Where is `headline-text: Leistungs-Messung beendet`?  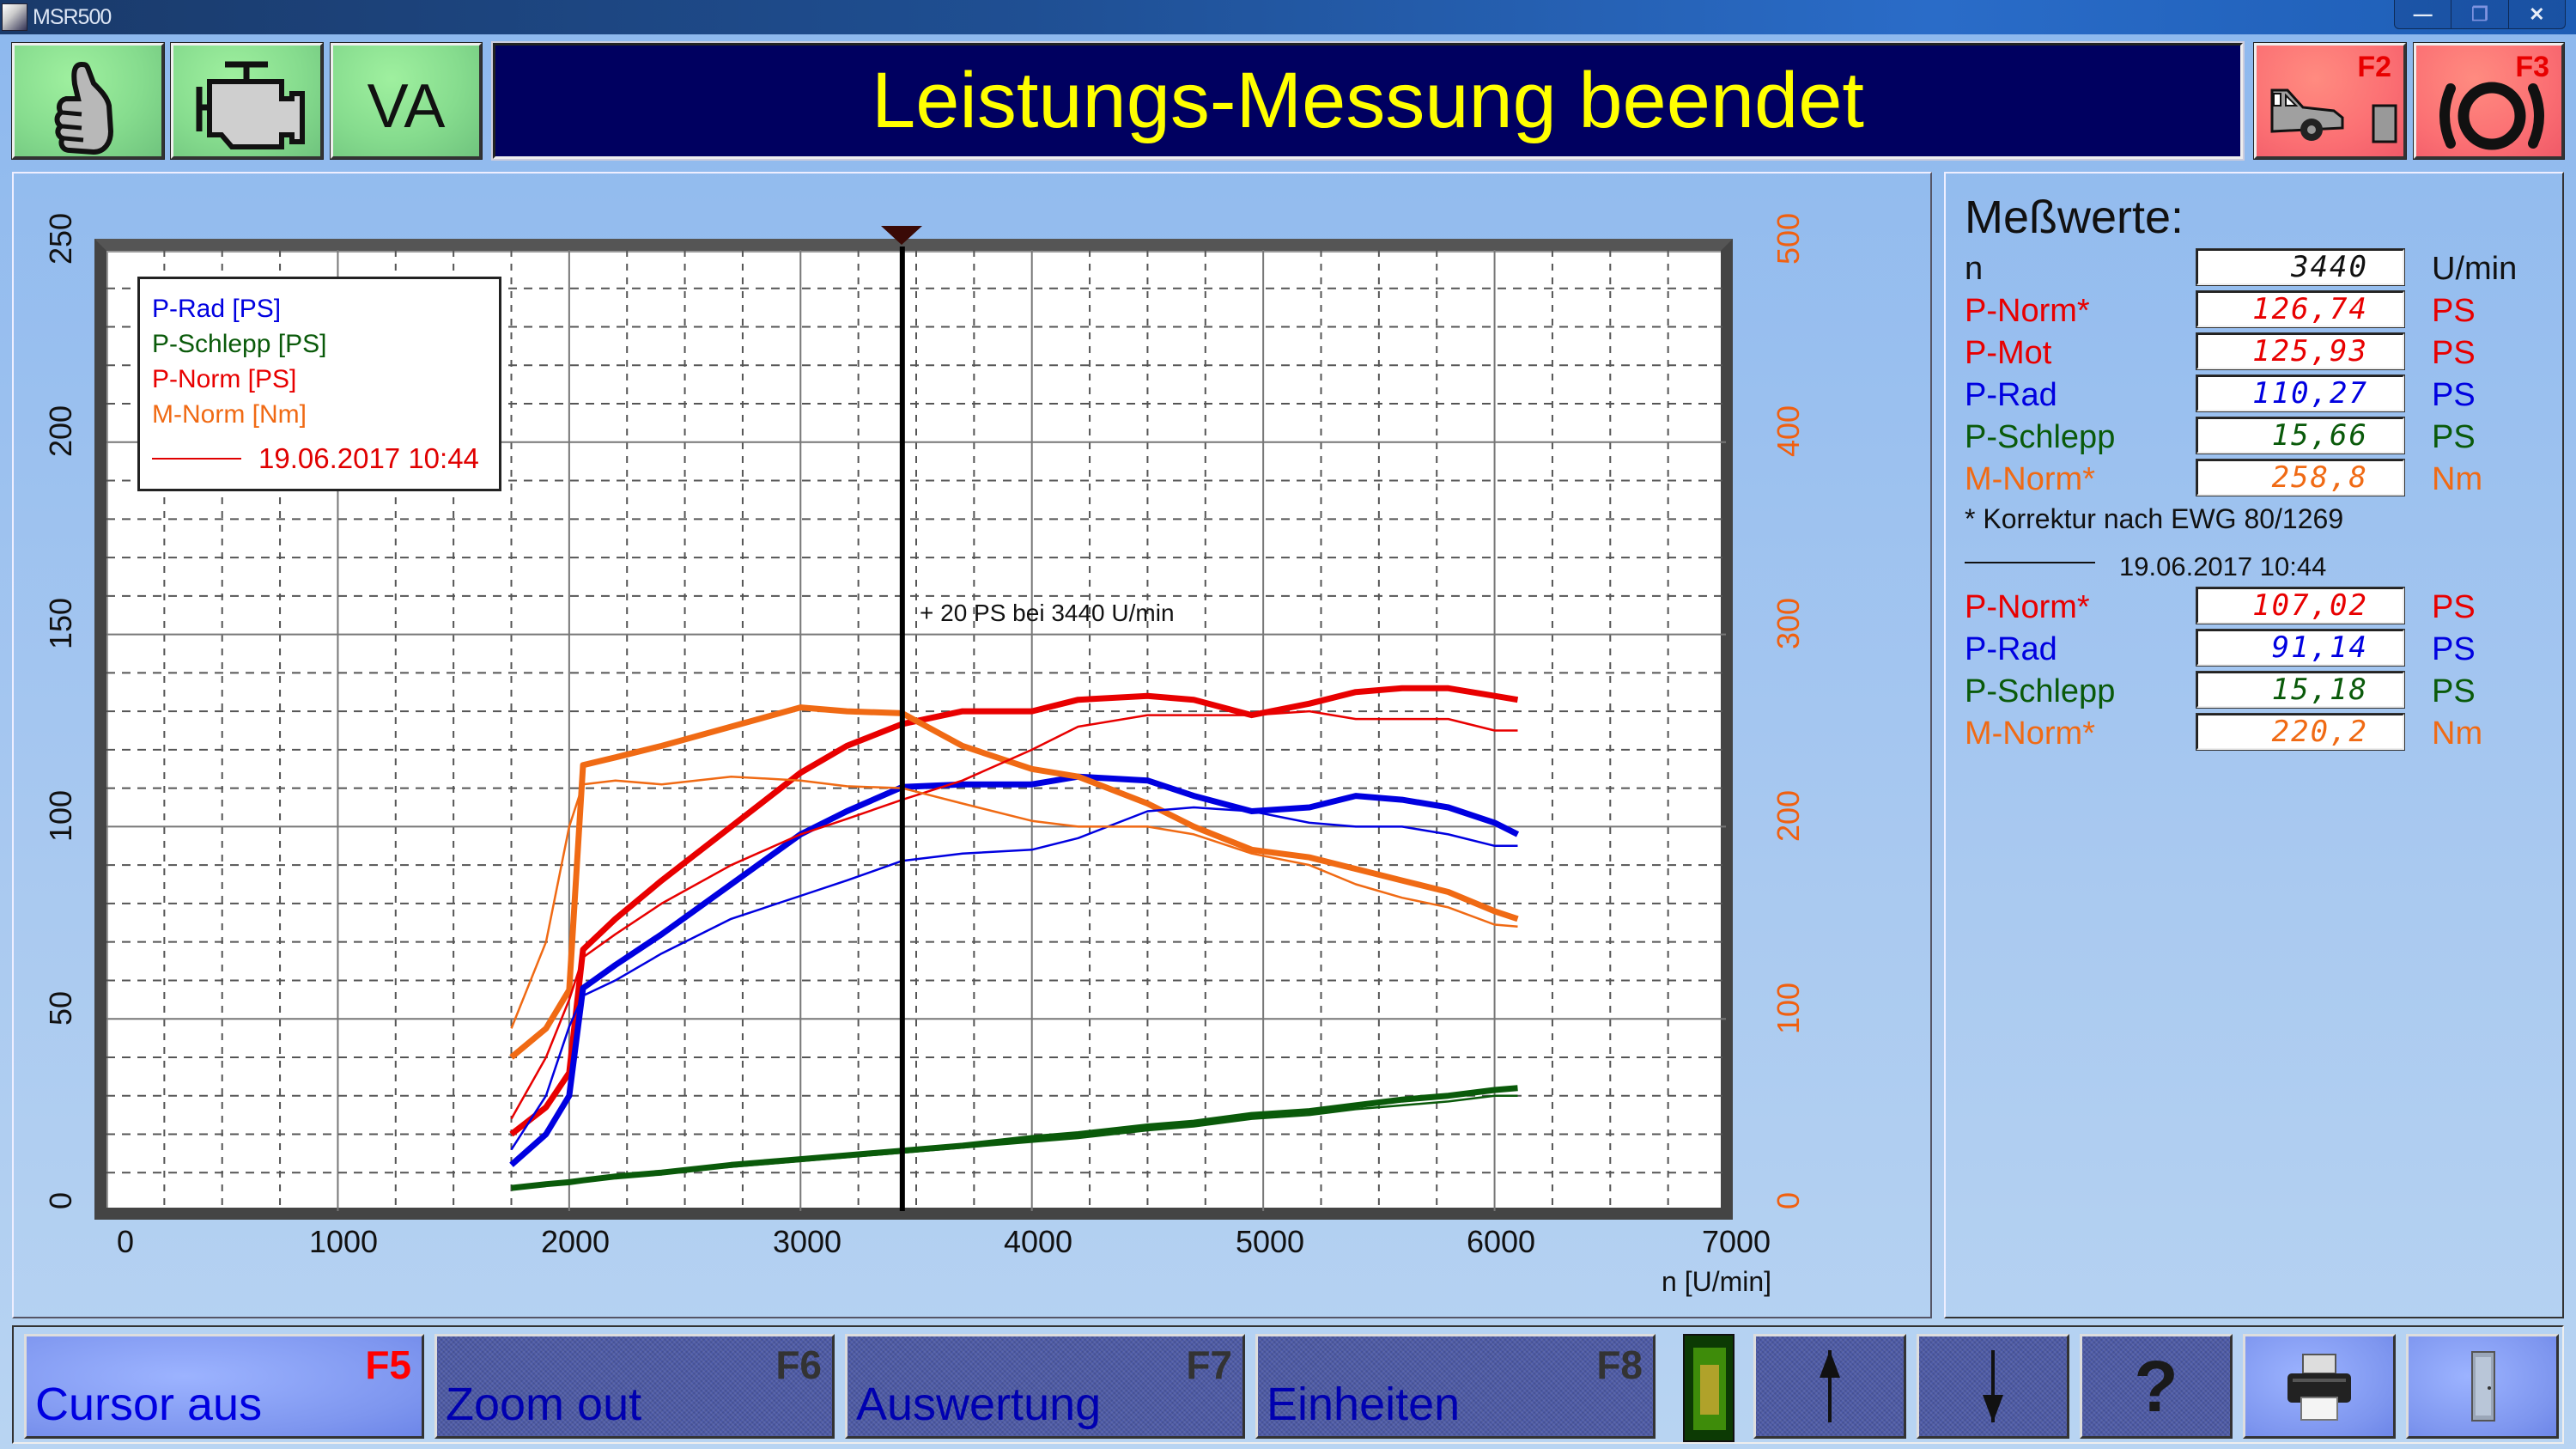 headline-text: Leistungs-Messung beendet is located at coordinates (1368, 100).